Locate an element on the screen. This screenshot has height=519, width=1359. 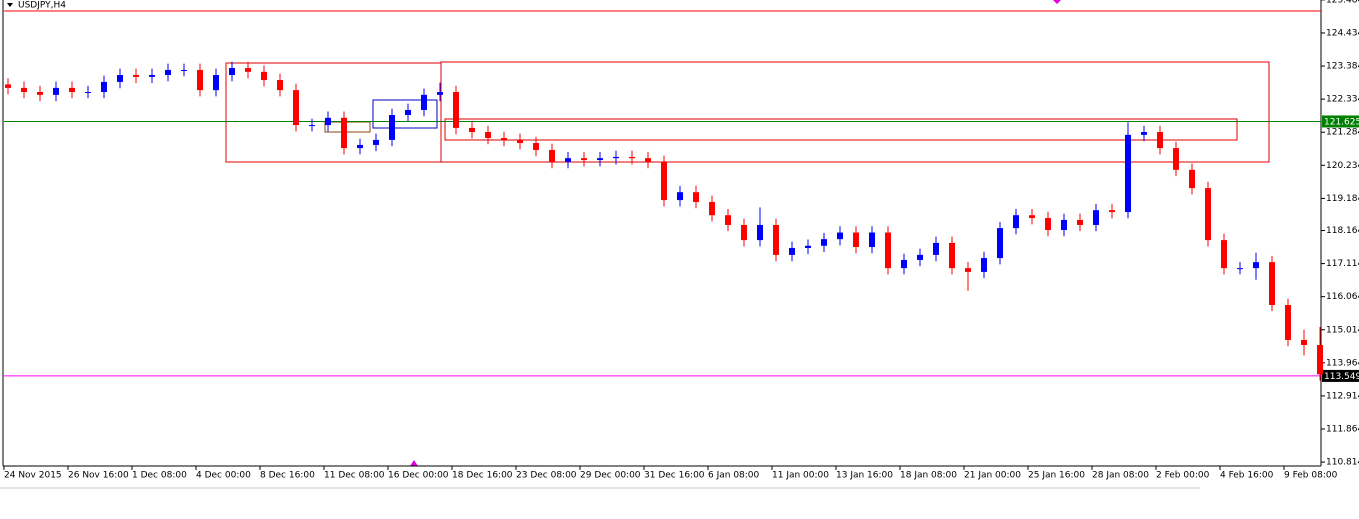
x-tick-label: 6 Jan 08:00 is located at coordinates (734, 476).